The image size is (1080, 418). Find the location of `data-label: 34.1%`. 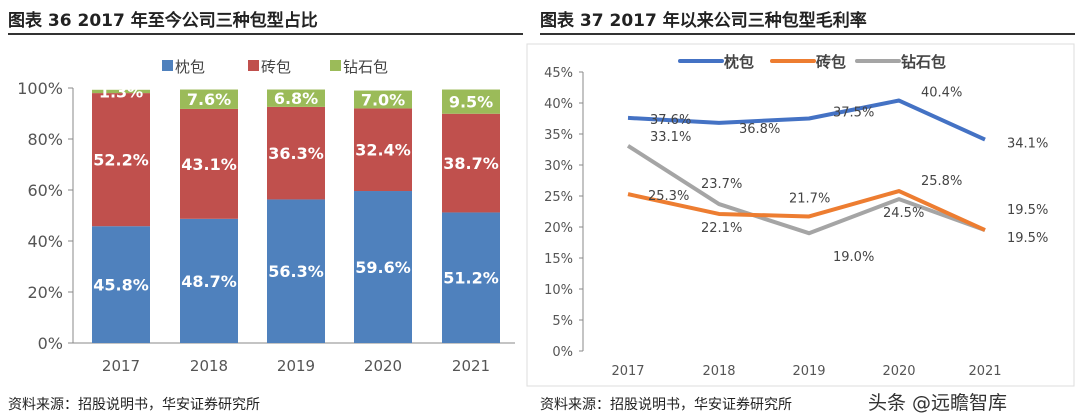

data-label: 34.1% is located at coordinates (1027, 144).